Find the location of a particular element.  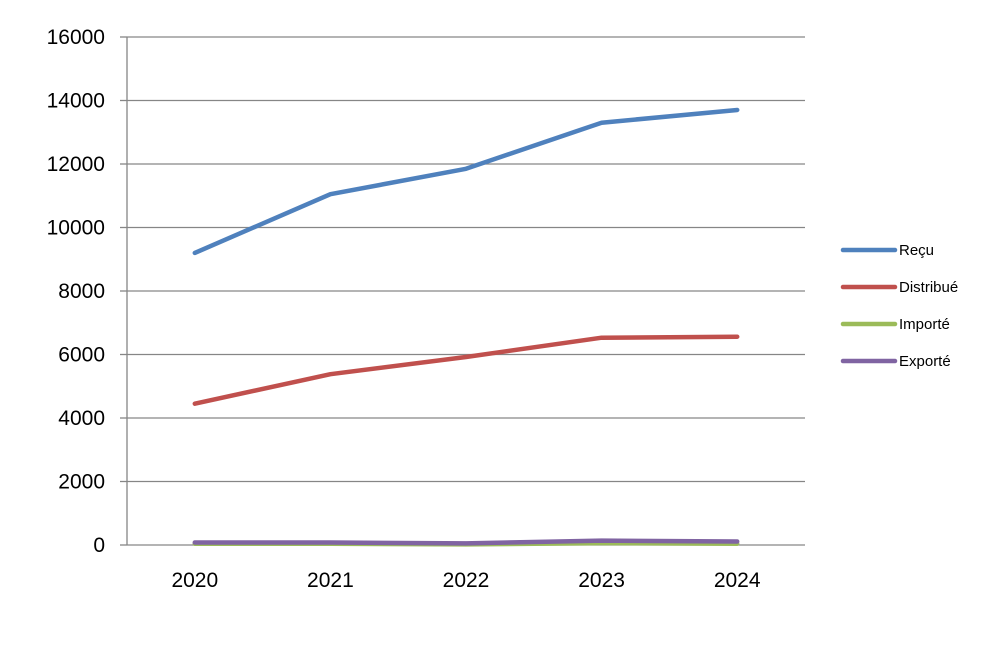

y-tick-label: 14000 is located at coordinates (76, 101).